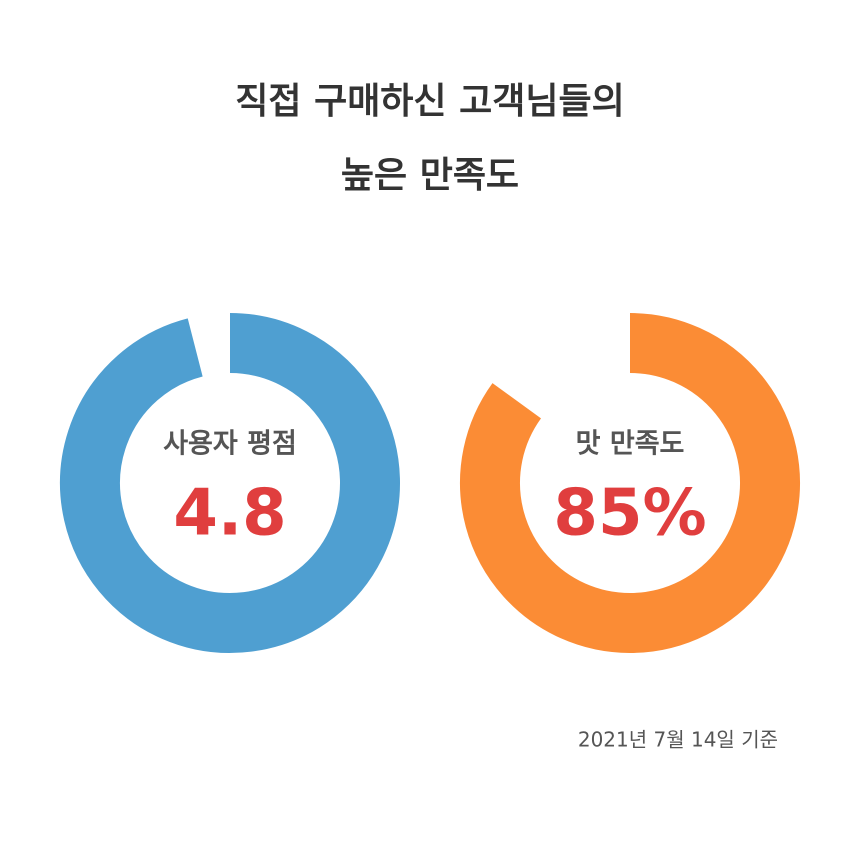 The width and height of the screenshot is (860, 857). Describe the element at coordinates (229, 514) in the screenshot. I see `donut-value: 4.8` at that location.